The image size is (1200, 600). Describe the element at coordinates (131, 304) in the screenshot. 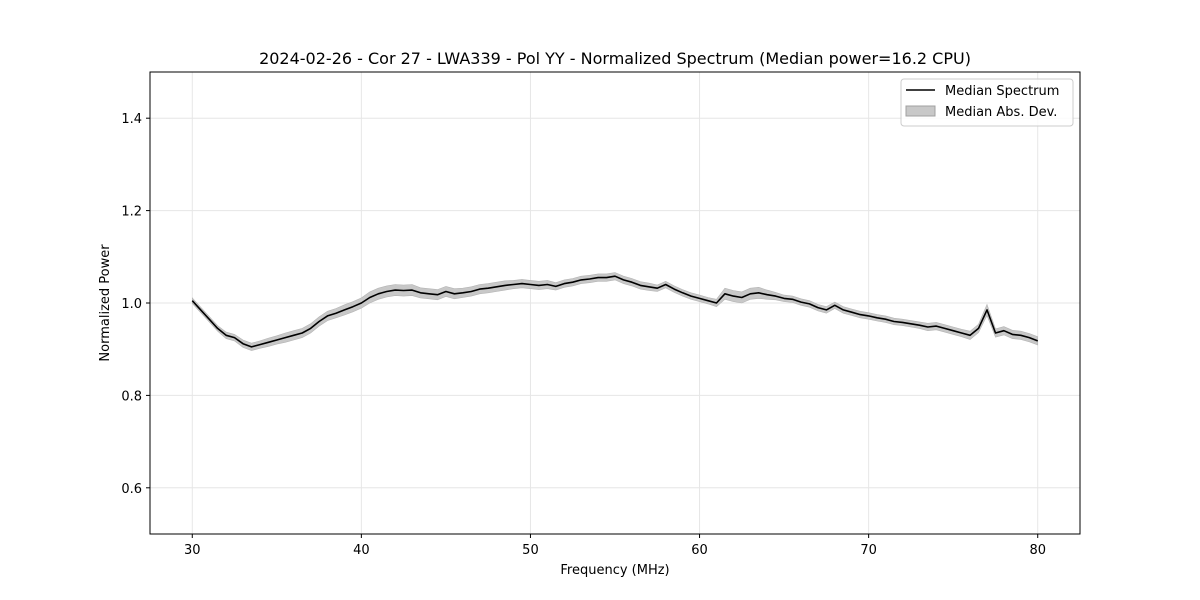

I see `y-tick-label: 1.0` at that location.